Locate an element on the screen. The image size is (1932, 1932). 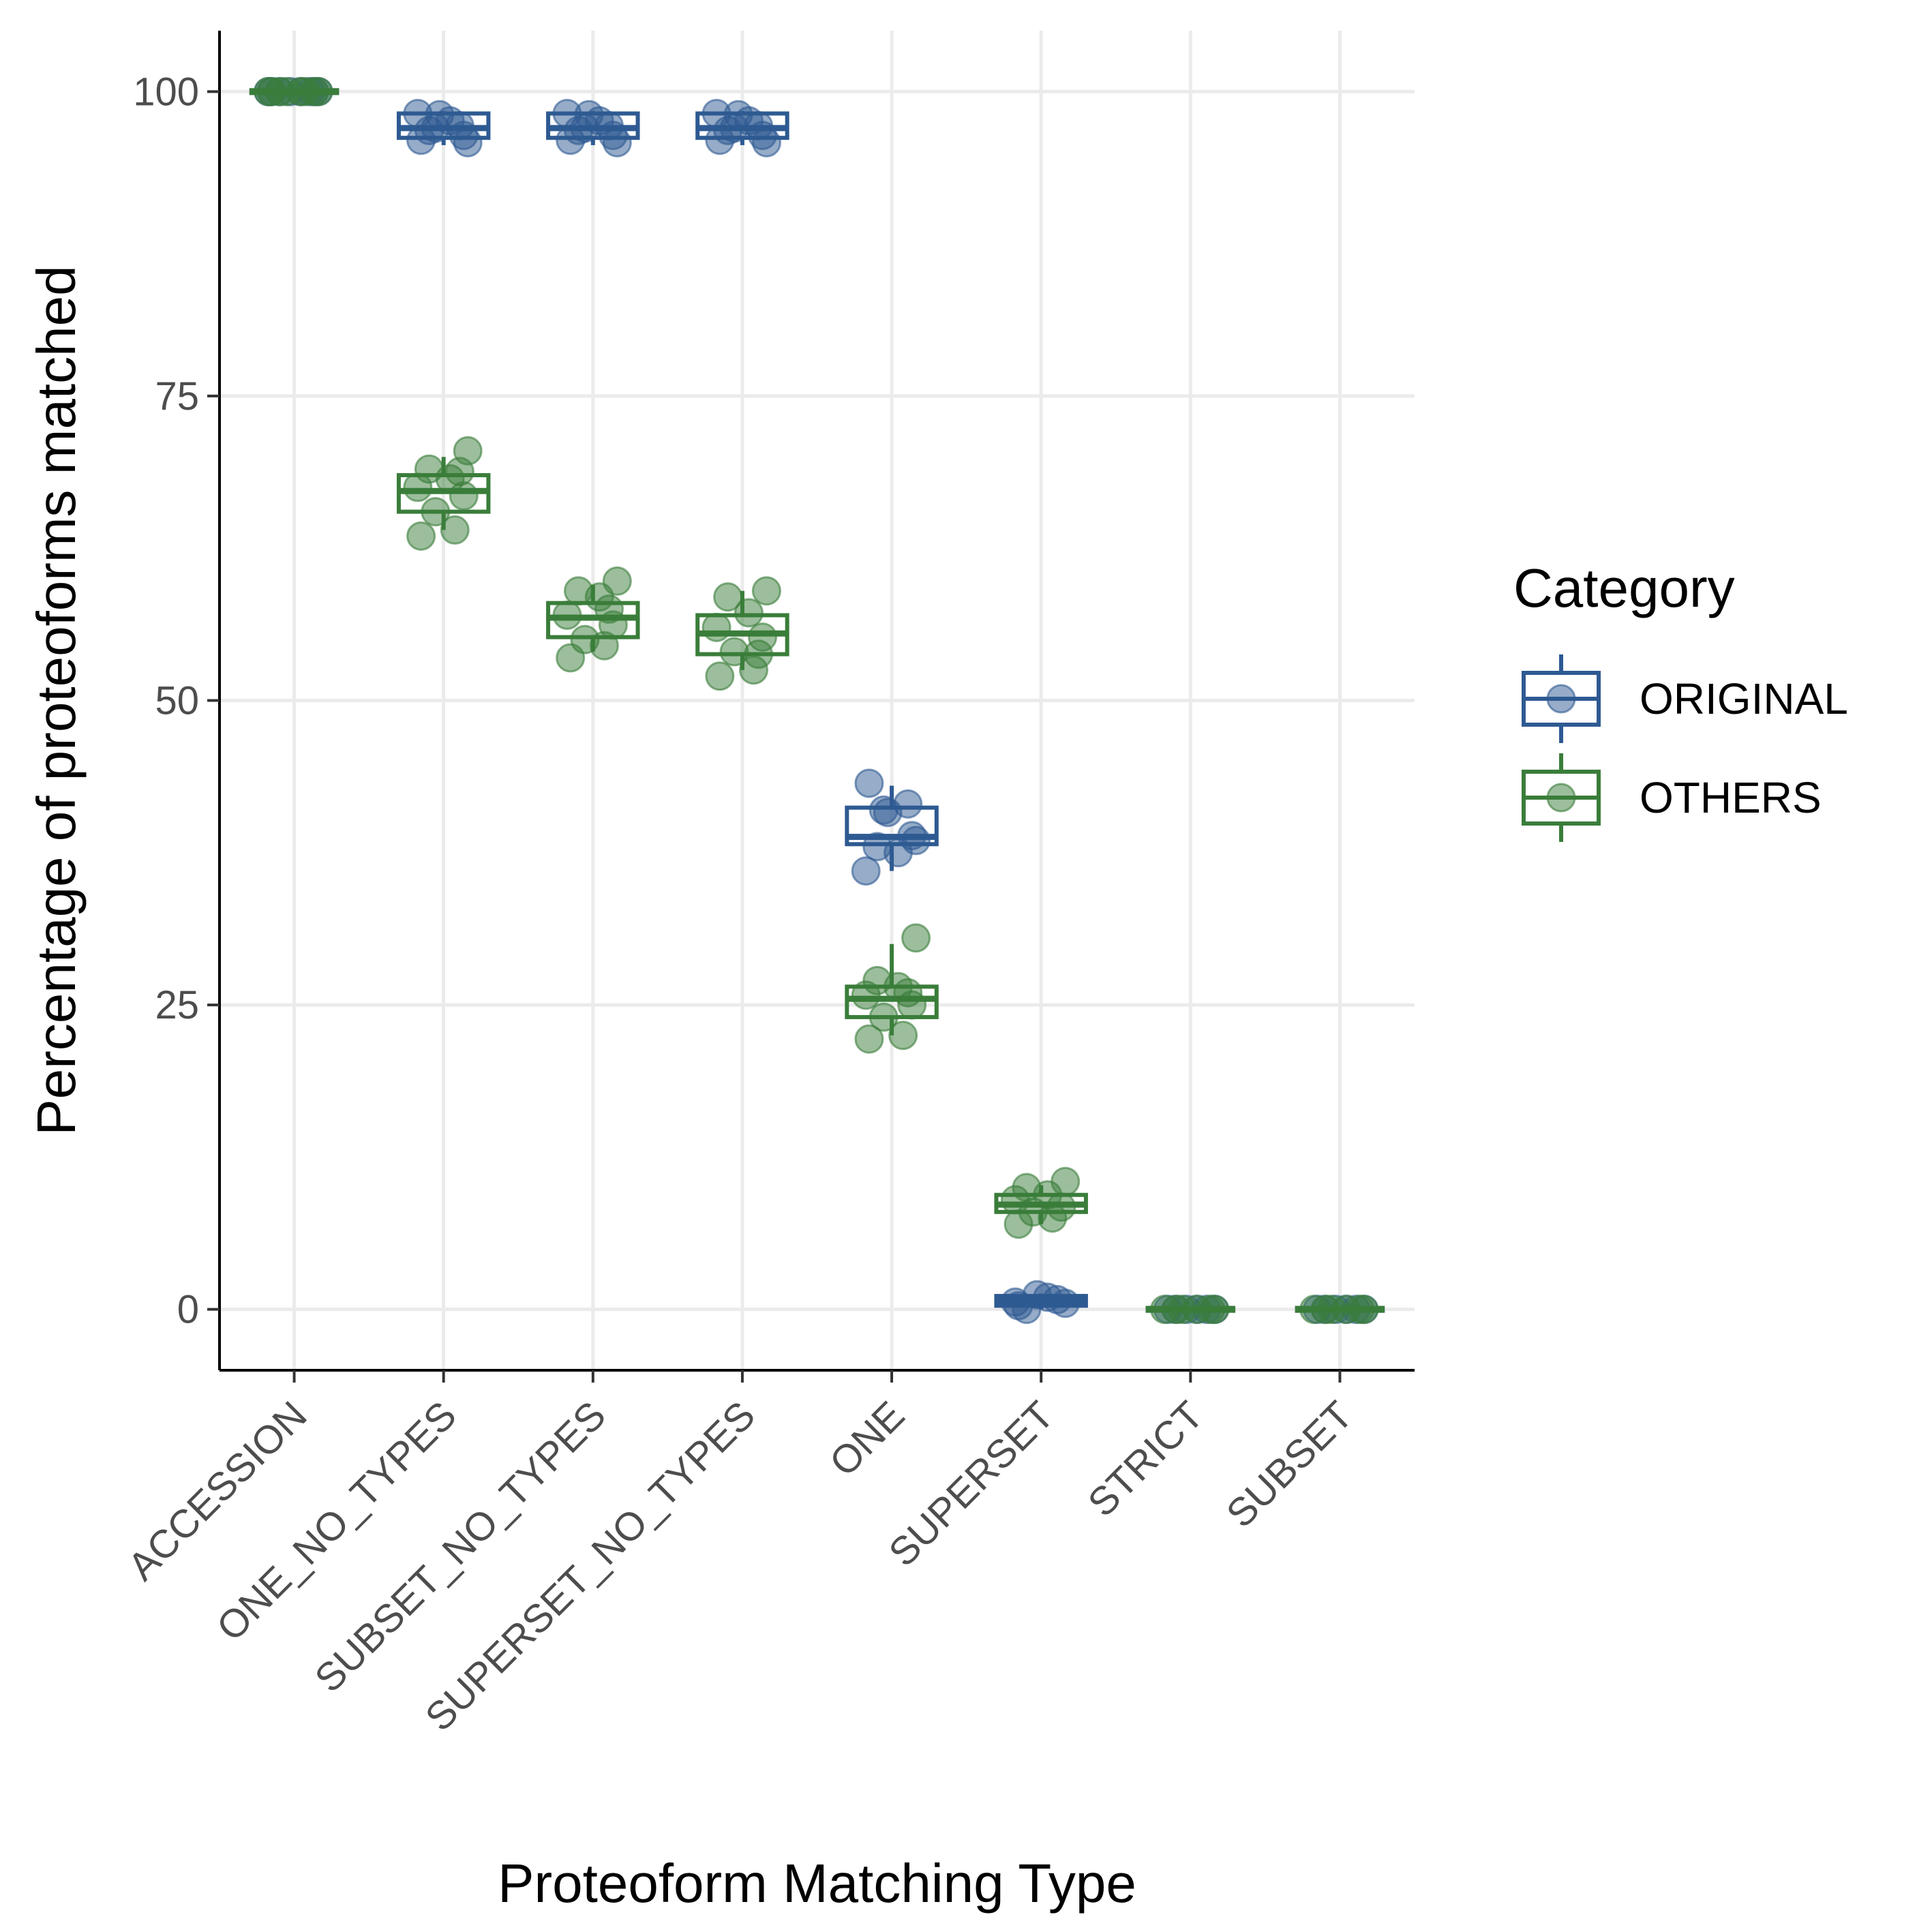
box-others-superset_no_types is located at coordinates (742, 634).